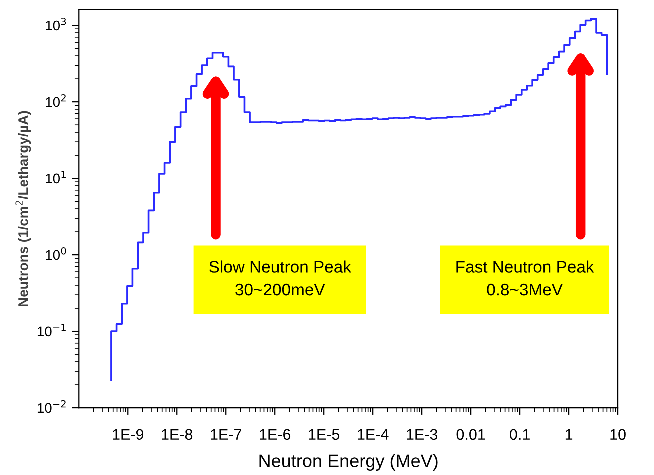 The image size is (654, 475). I want to click on y-tick-label: 10$^{1}$, so click(56, 177).